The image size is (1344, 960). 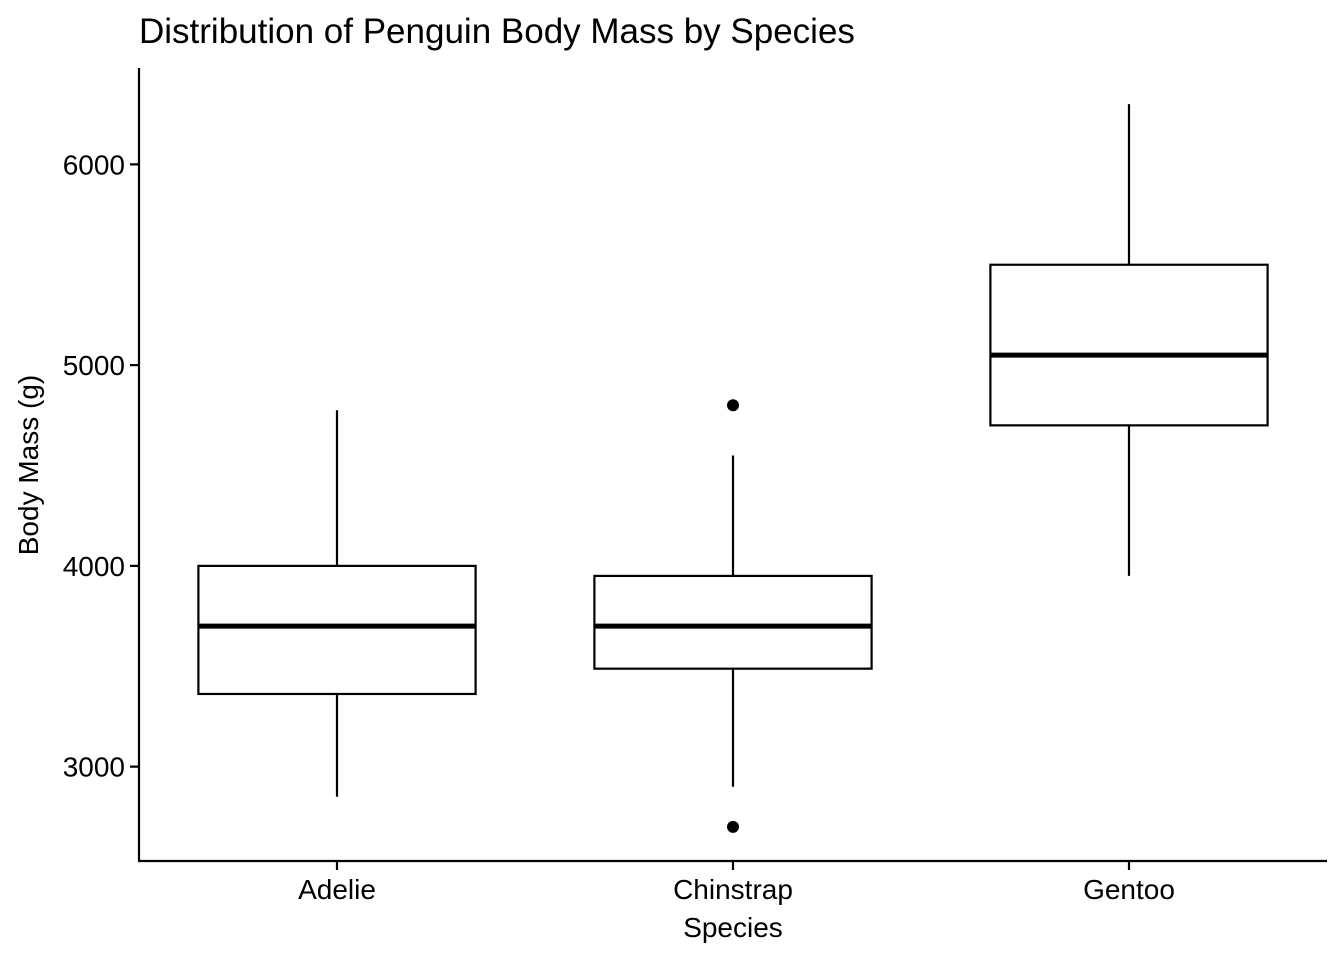 I want to click on box-adelie, so click(x=337, y=603).